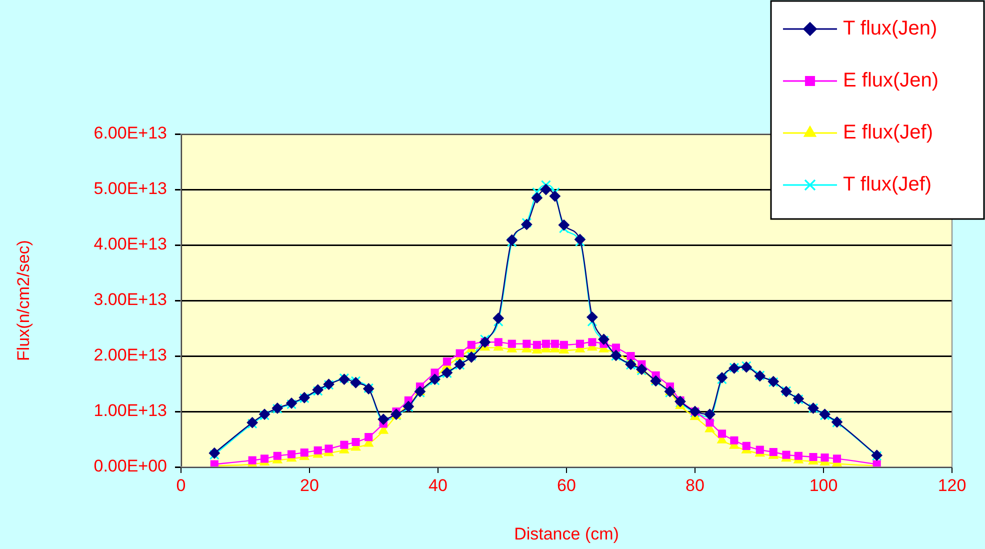  I want to click on legend-label: E flux(Jen), so click(891, 81).